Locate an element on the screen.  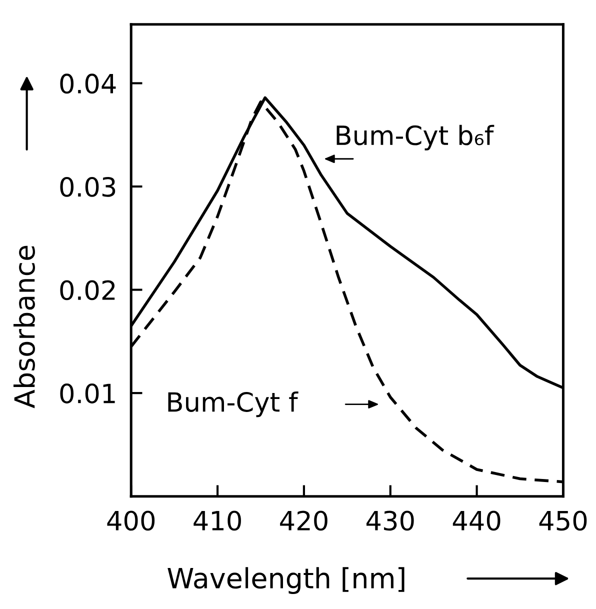
x-tick-label: 400 is located at coordinates (131, 520).